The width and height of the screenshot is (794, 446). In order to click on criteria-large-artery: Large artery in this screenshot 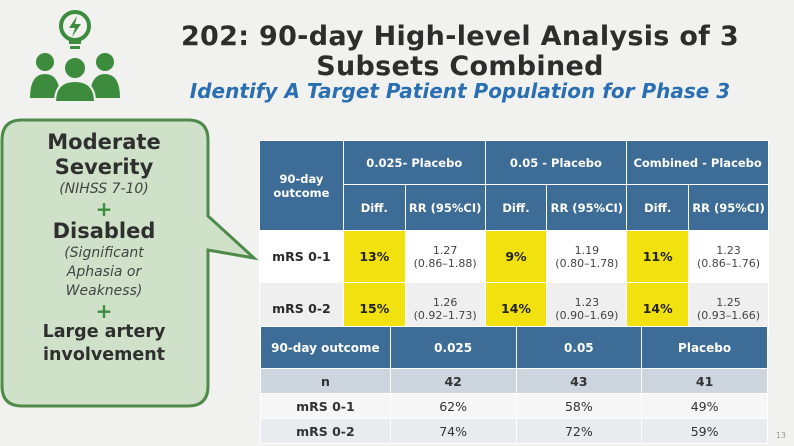, I will do `click(104, 332)`.